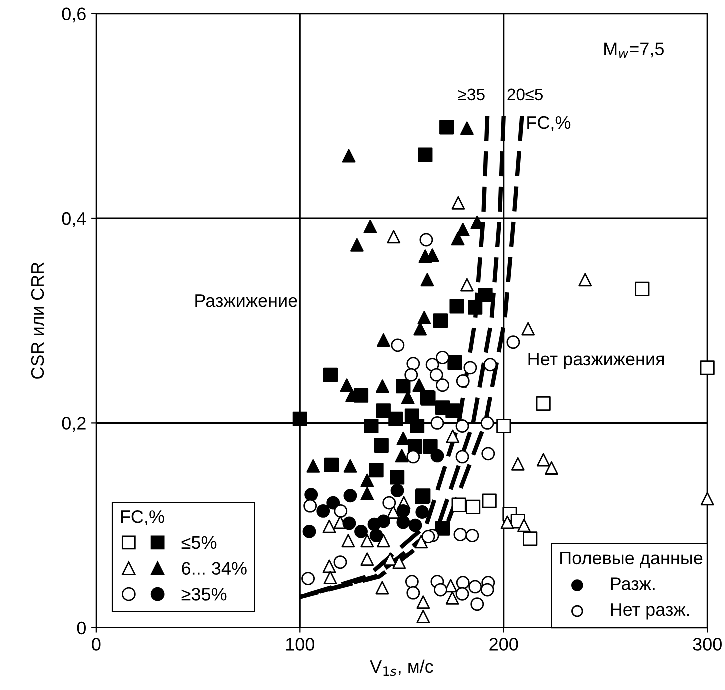 The image size is (725, 690). Describe the element at coordinates (96, 644) in the screenshot. I see `x-tick-label: 0` at that location.